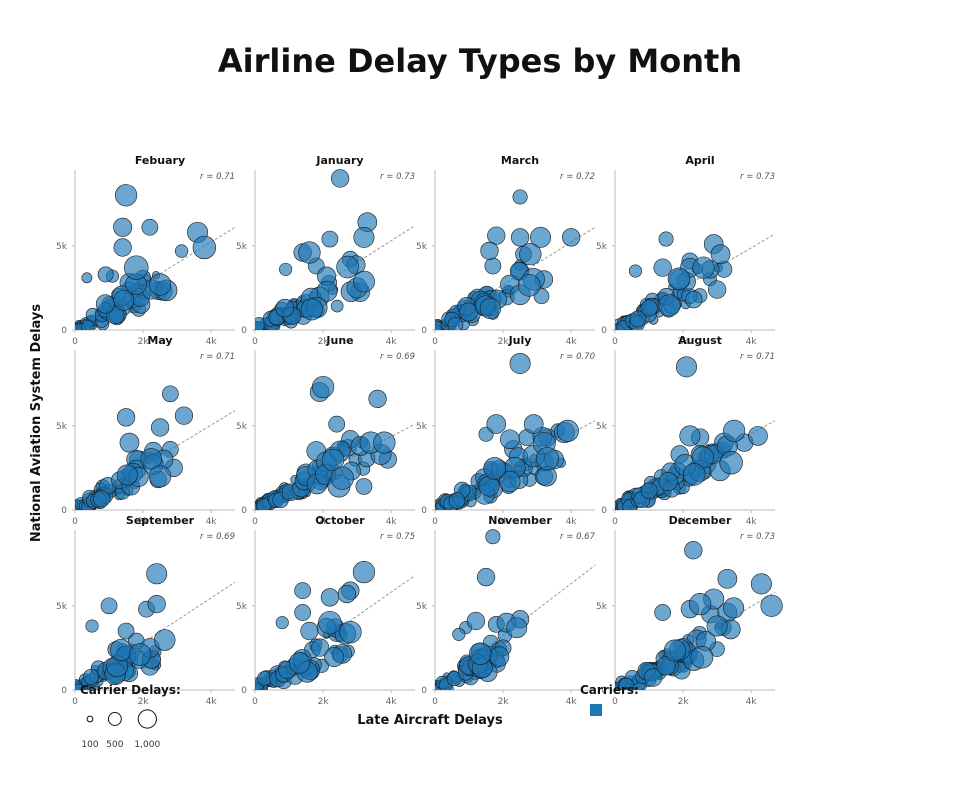 The image size is (960, 800). I want to click on panel-april: 0 2k 4k 0 5k April r = 0.73, so click(686, 250).